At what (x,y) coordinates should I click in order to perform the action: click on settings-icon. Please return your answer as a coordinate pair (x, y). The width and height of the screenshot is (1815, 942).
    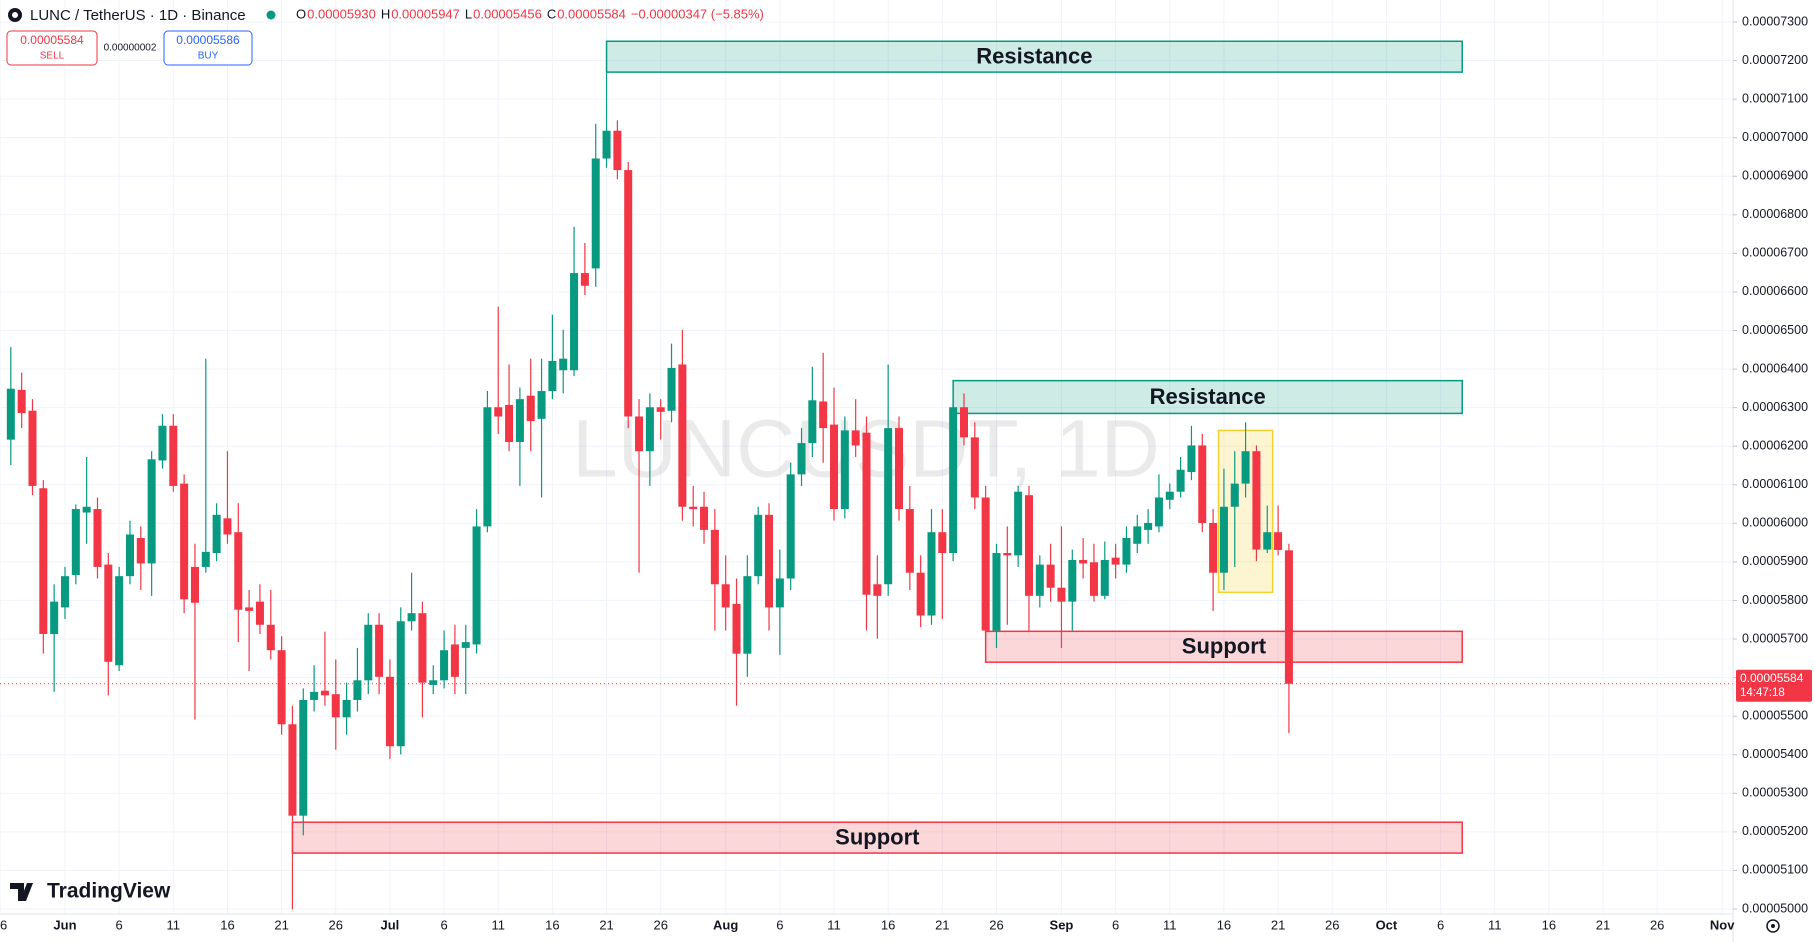
    Looking at the image, I should click on (1773, 926).